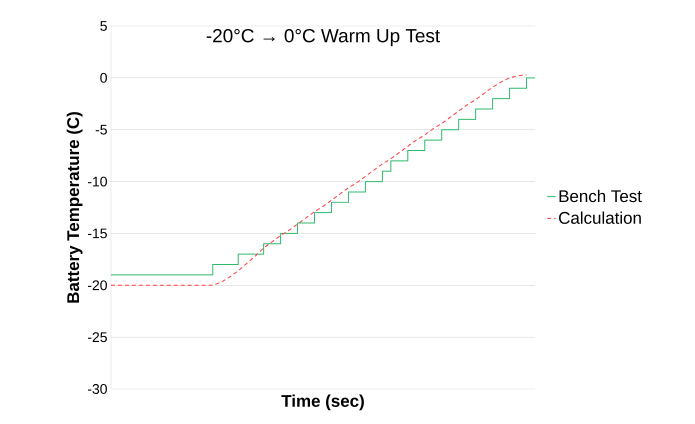 The image size is (695, 424). What do you see at coordinates (97, 233) in the screenshot?
I see `y-tick-label: -15` at bounding box center [97, 233].